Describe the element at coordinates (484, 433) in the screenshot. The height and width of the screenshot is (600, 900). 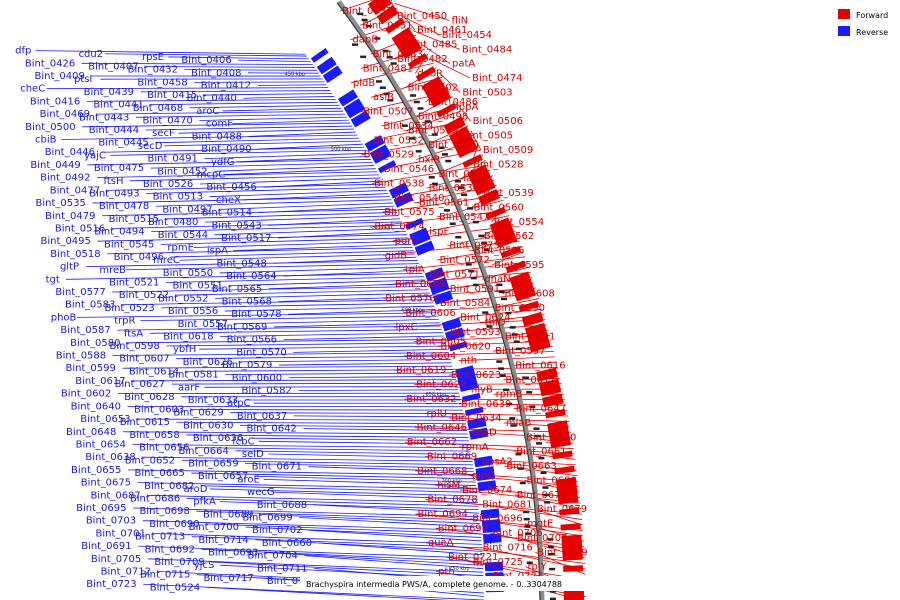
I see `forward-gene-label: coaD` at that location.